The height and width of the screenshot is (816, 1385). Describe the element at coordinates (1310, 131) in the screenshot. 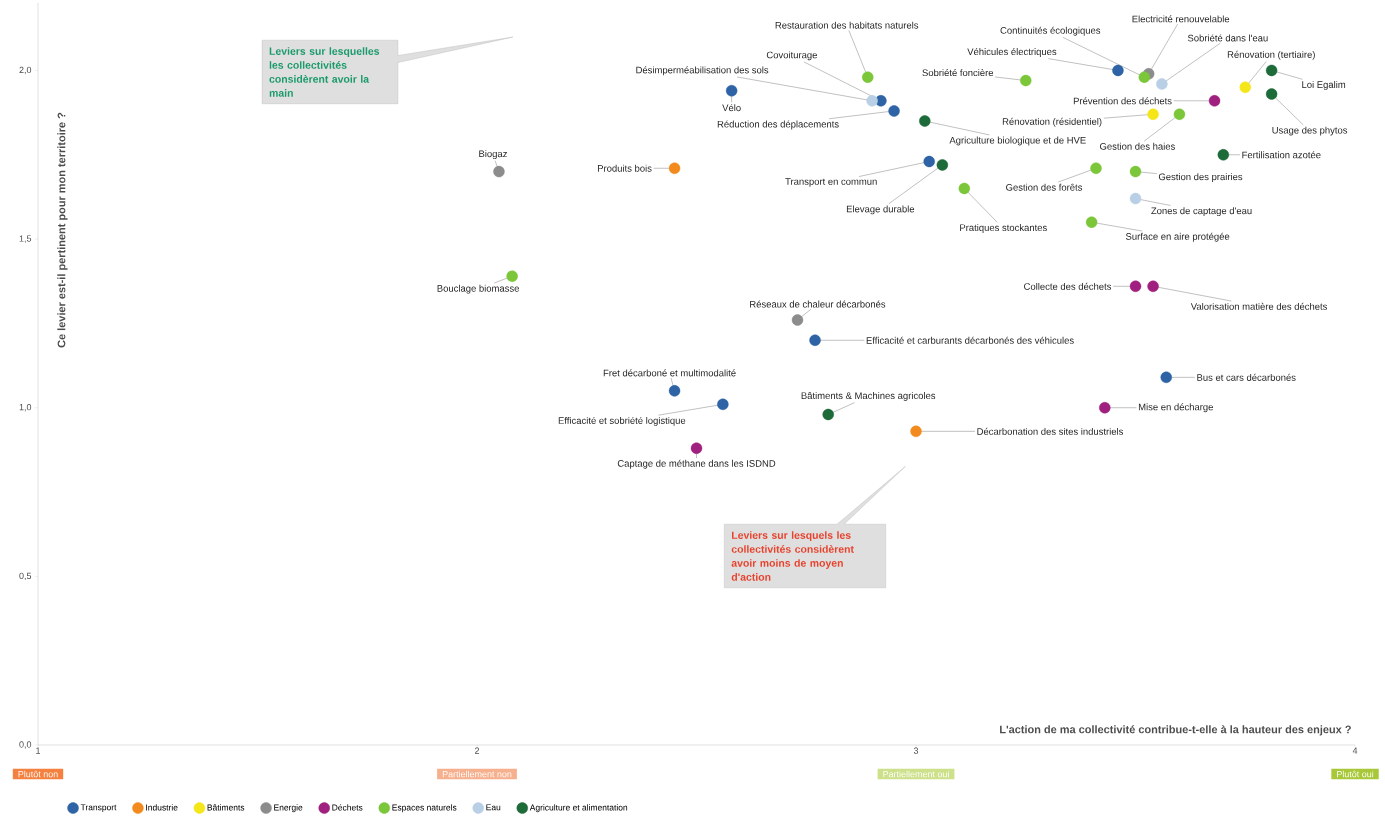

I see `annotation: Usage des phytos` at that location.